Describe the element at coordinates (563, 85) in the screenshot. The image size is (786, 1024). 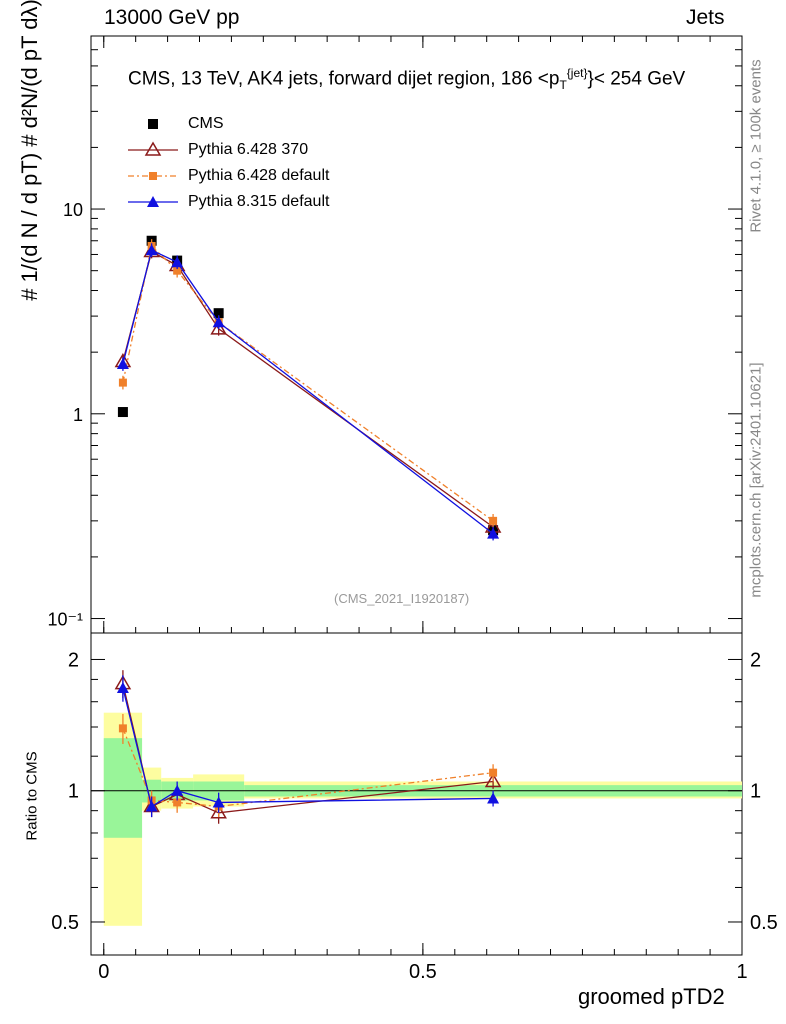
I see `plot-title-sub: T` at that location.